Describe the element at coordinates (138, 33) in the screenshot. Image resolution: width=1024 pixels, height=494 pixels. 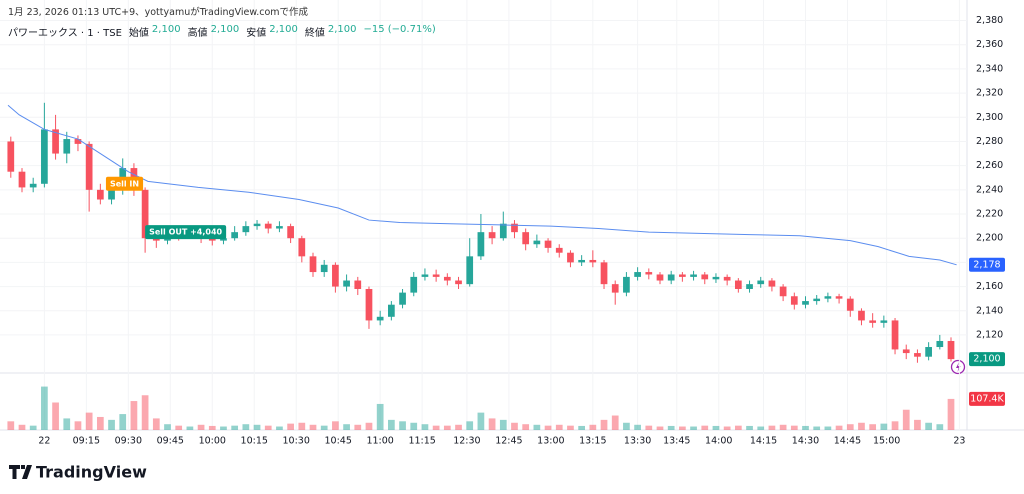
I see `legend-label: 始値` at that location.